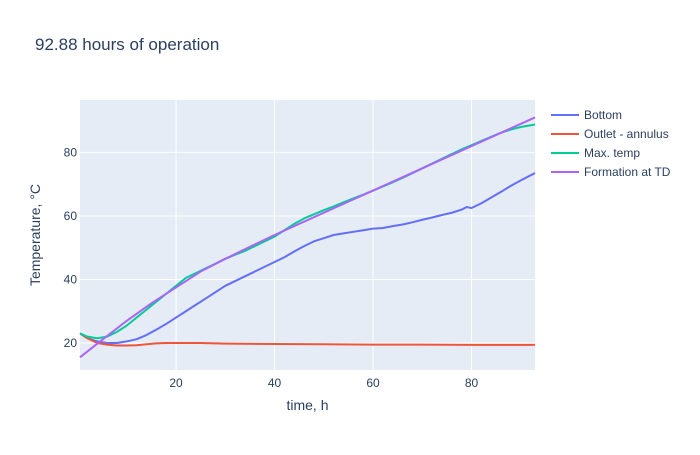 This screenshot has width=700, height=455. I want to click on y-tick-label: 20, so click(71, 343).